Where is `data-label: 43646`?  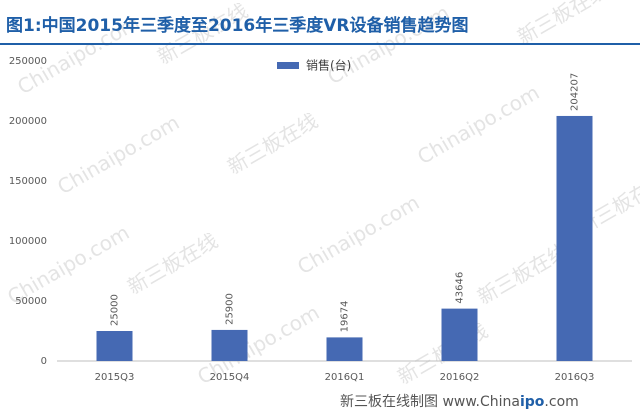 data-label: 43646 is located at coordinates (460, 288).